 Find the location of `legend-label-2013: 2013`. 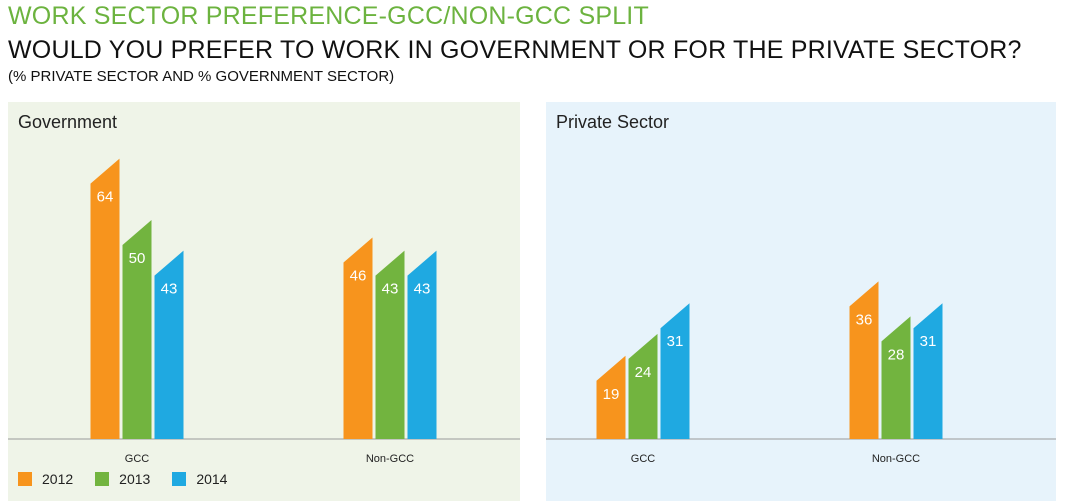

legend-label-2013: 2013 is located at coordinates (135, 479).